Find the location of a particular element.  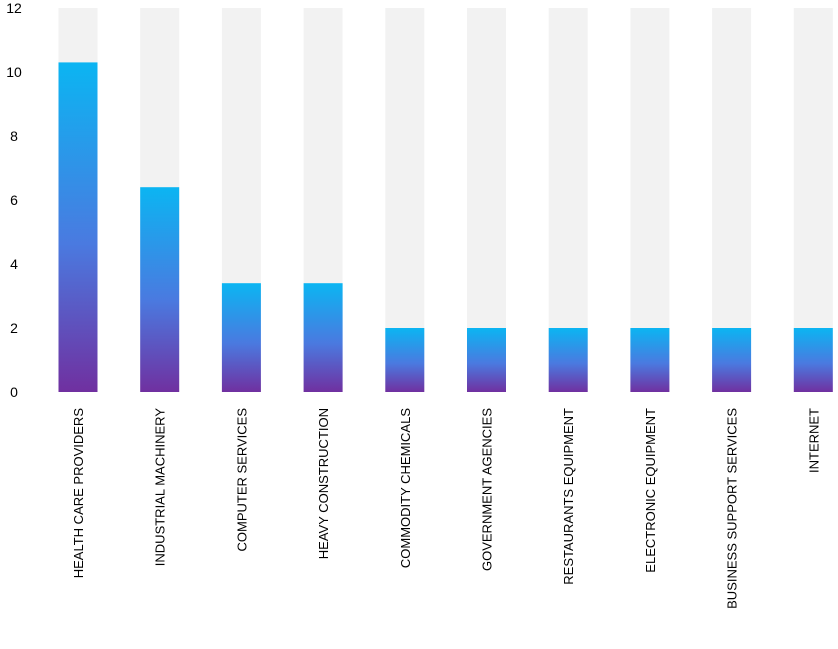

y-tick-label: 4 is located at coordinates (14, 264).